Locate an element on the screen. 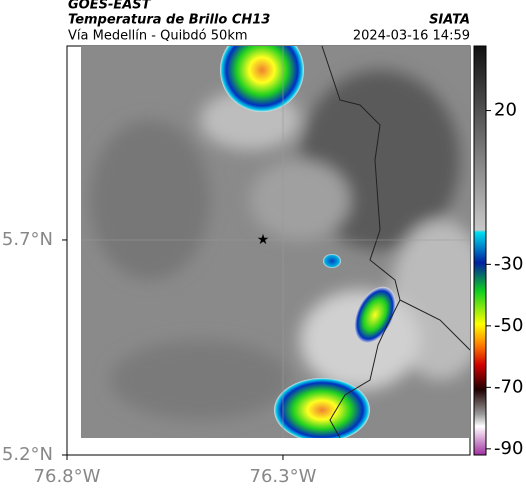 The width and height of the screenshot is (526, 491). colorbar is located at coordinates (480, 250).